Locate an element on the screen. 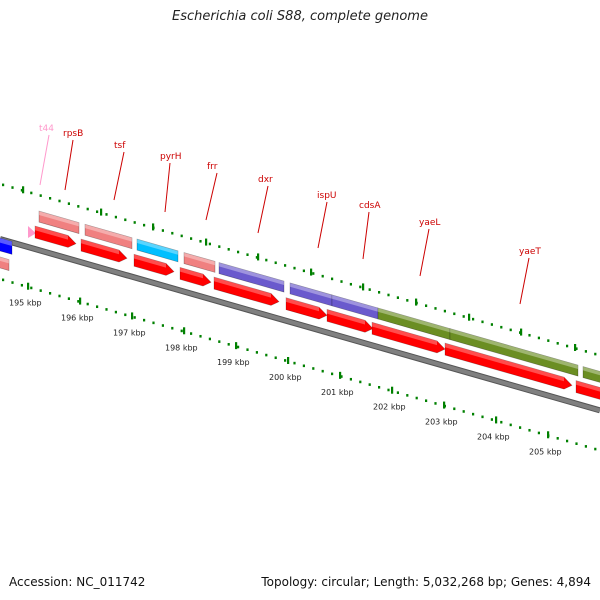 Image resolution: width=600 pixels, height=600 pixels. feature-pink-edge is located at coordinates (5, 263).